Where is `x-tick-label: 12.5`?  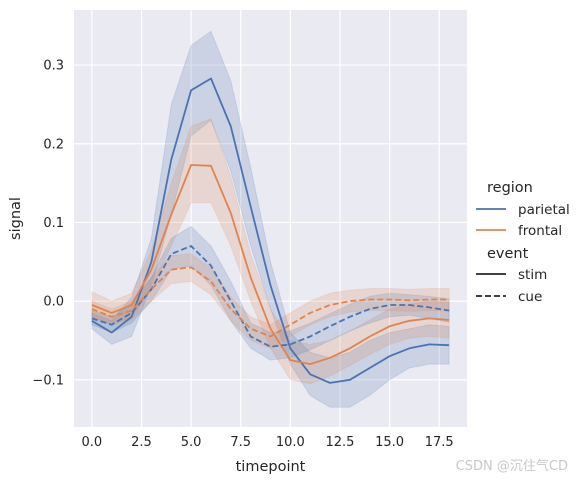
x-tick-label: 12.5 is located at coordinates (339, 442).